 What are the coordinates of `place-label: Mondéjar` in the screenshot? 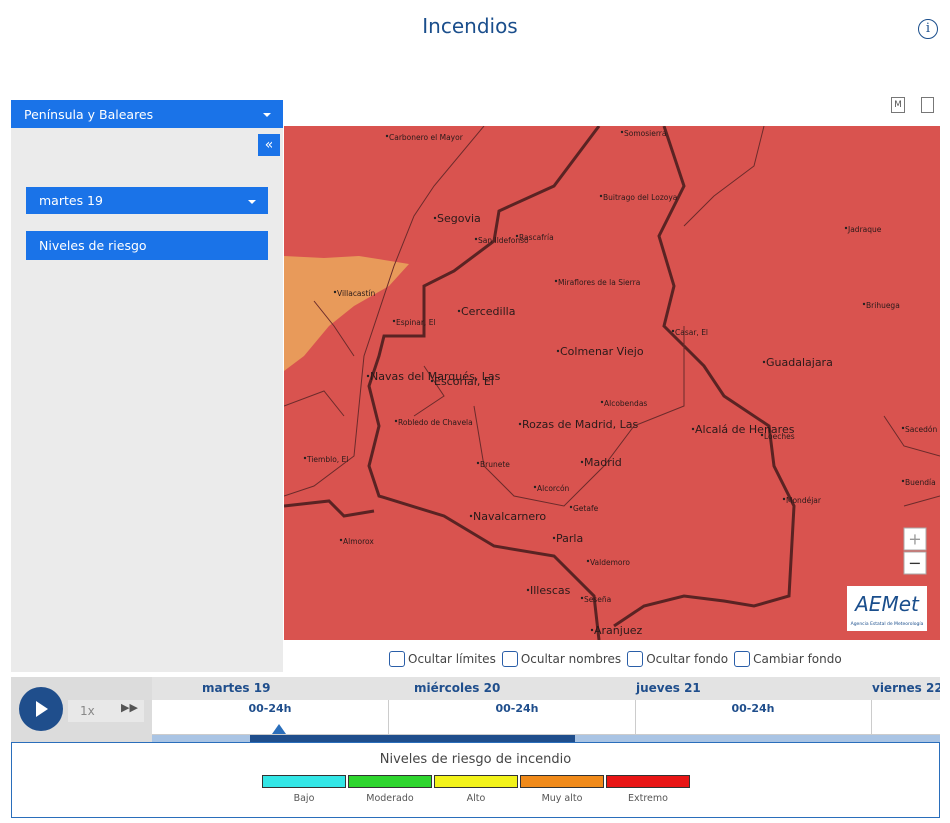 It's located at (804, 500).